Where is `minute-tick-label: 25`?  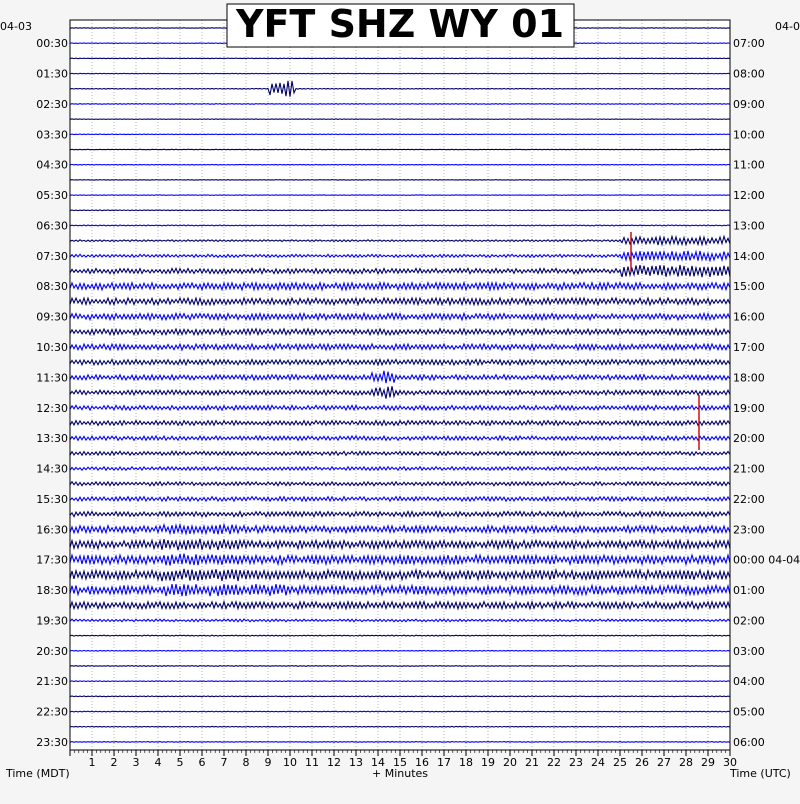
minute-tick-label: 25 is located at coordinates (620, 762).